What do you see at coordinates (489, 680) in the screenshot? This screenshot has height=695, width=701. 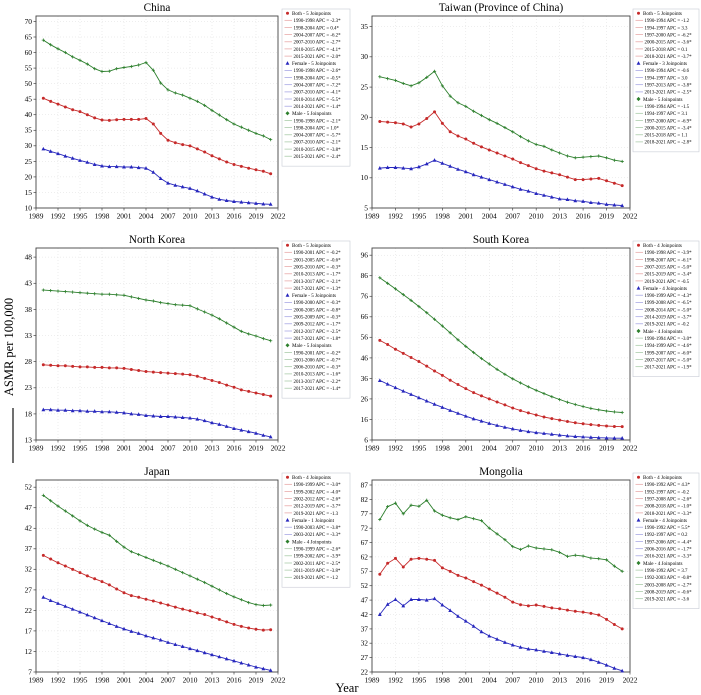 I see `x-tick-label: 2004` at bounding box center [489, 680].